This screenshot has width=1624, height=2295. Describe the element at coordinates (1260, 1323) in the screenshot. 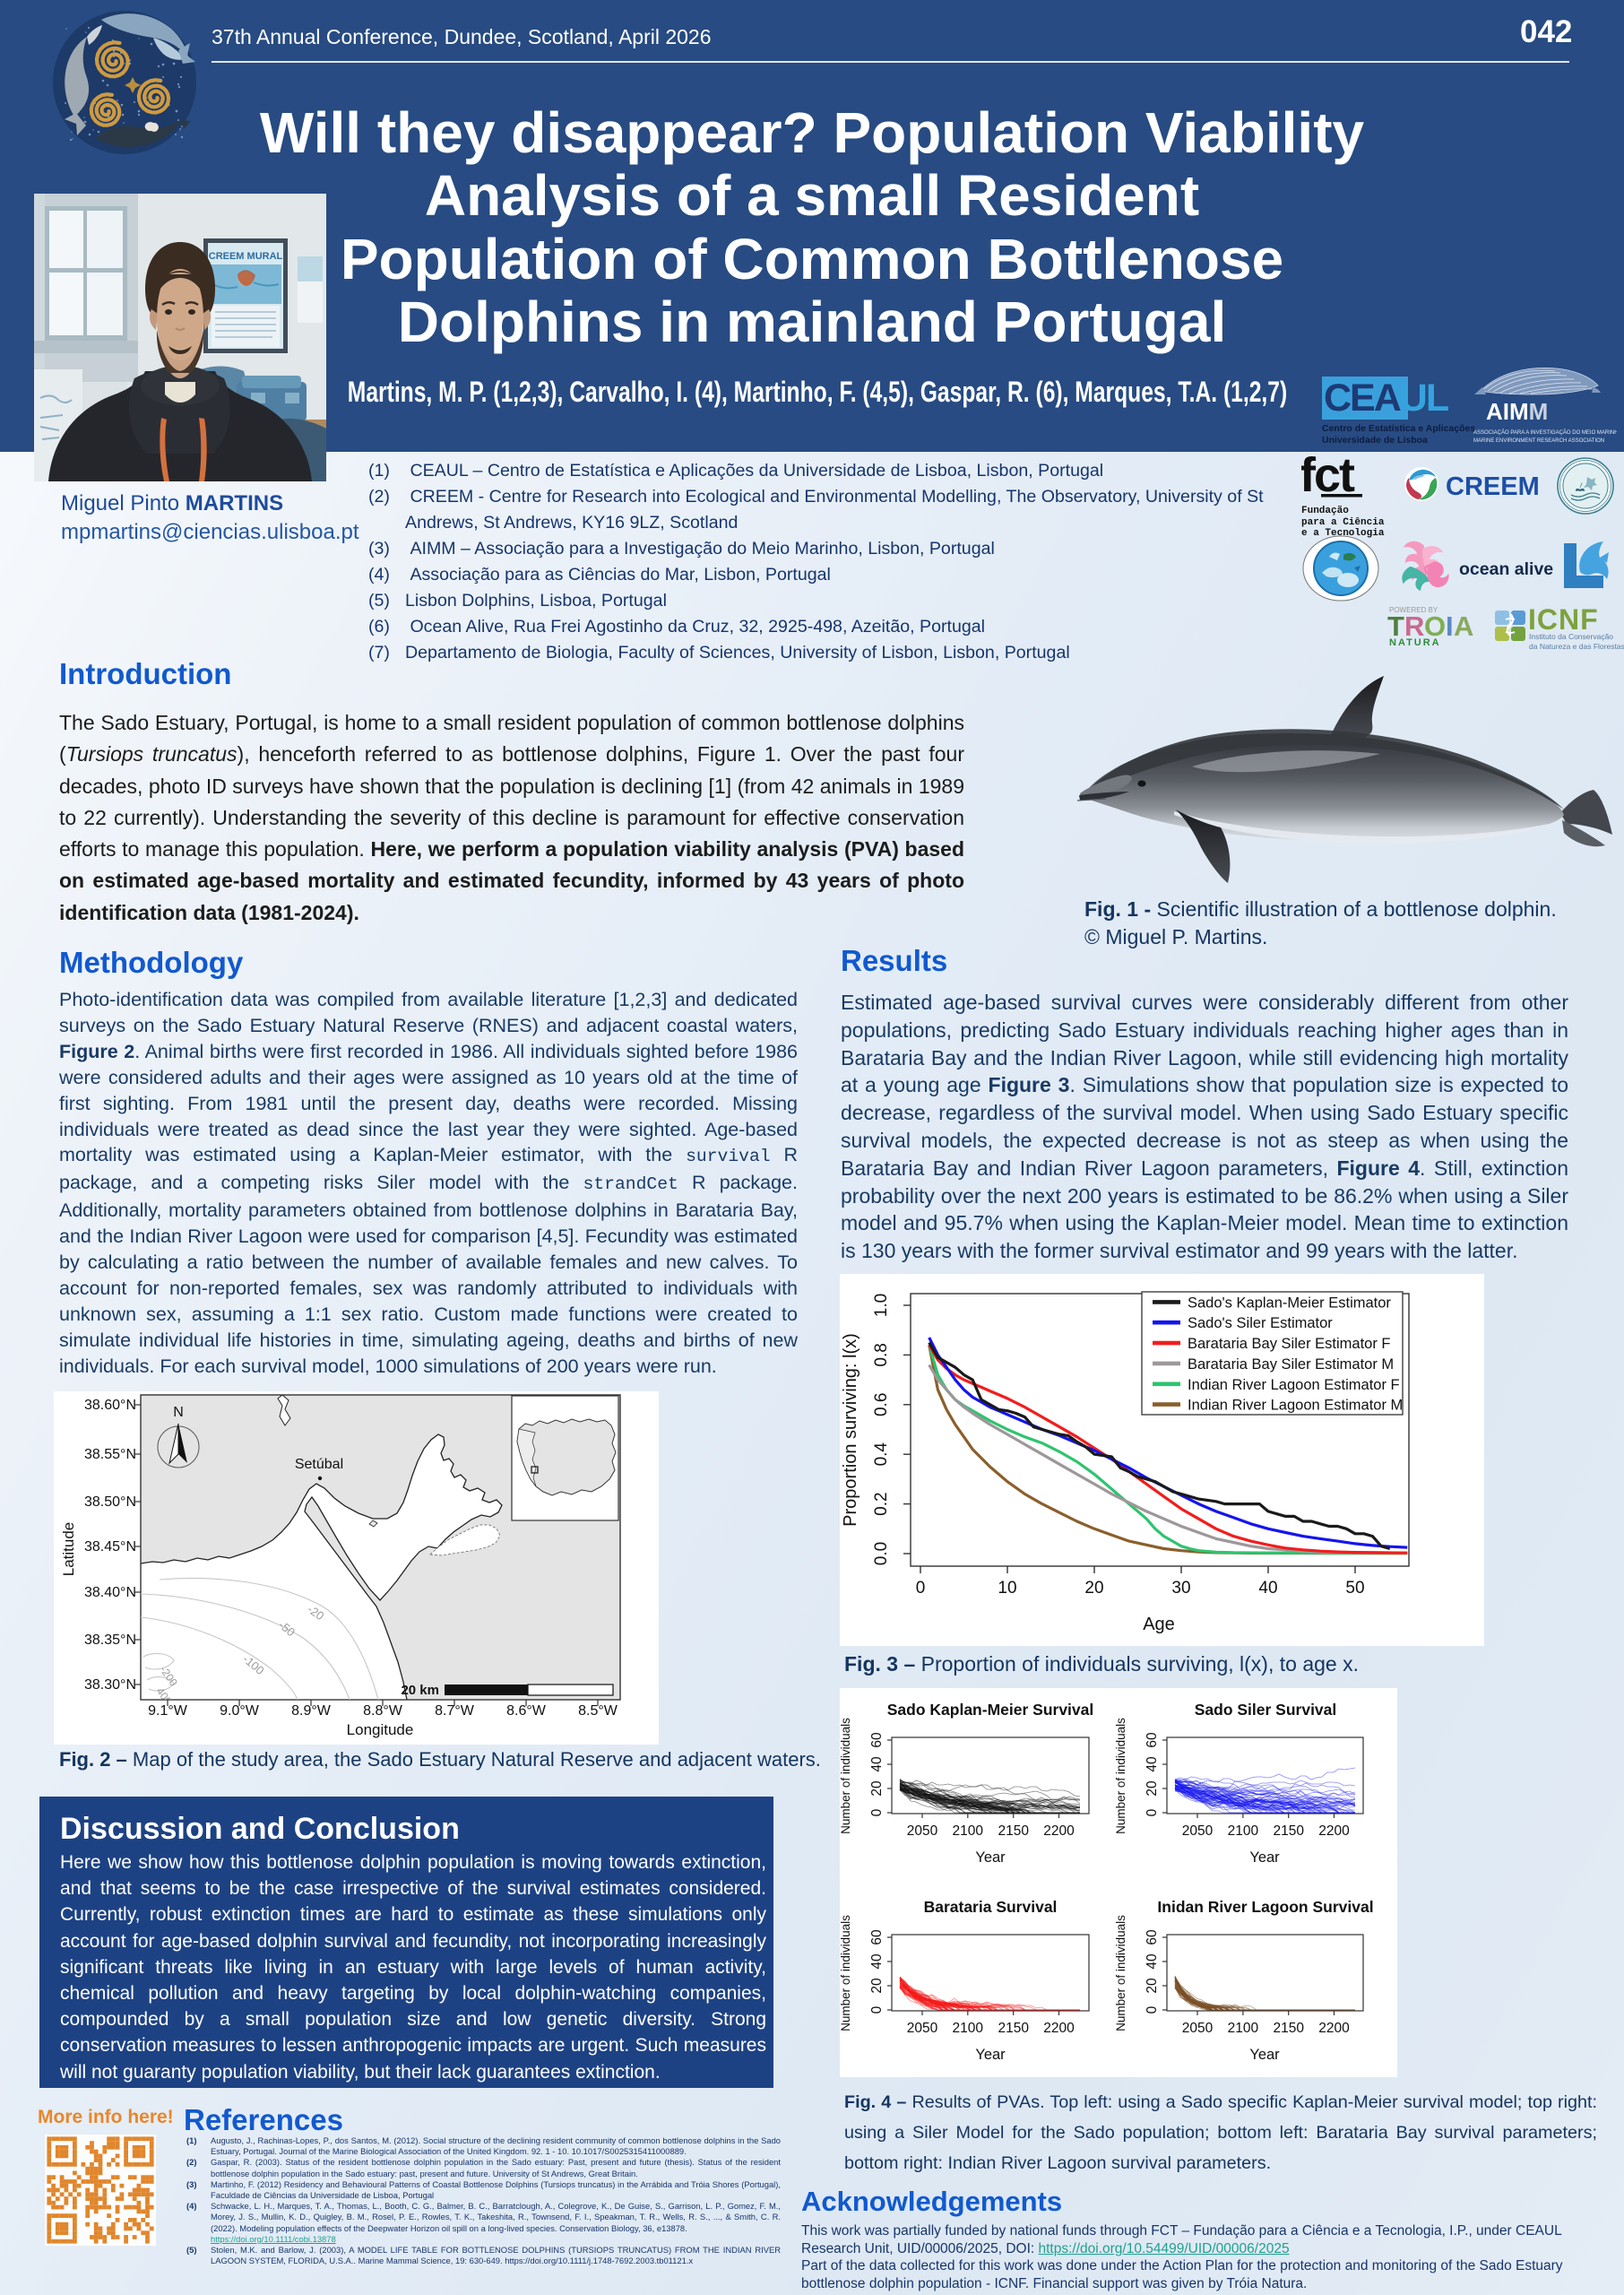

I see `svg-text: Sado's Siler Estimator` at that location.